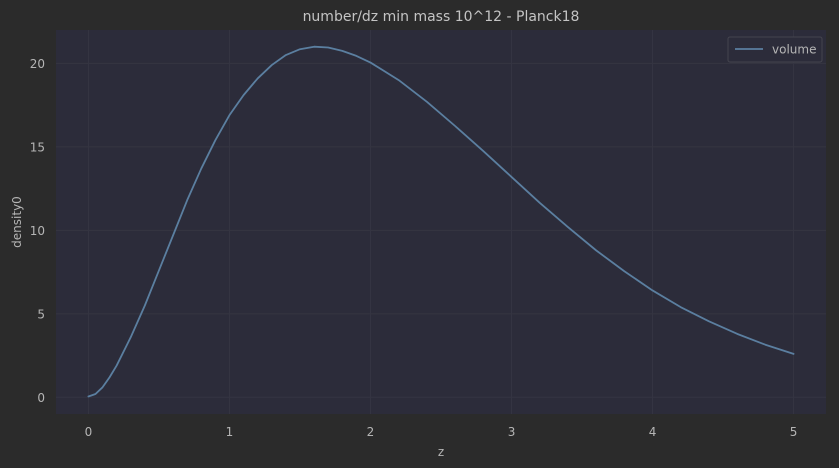 Image resolution: width=839 pixels, height=468 pixels. Describe the element at coordinates (230, 432) in the screenshot. I see `x-tick-label: 1` at that location.